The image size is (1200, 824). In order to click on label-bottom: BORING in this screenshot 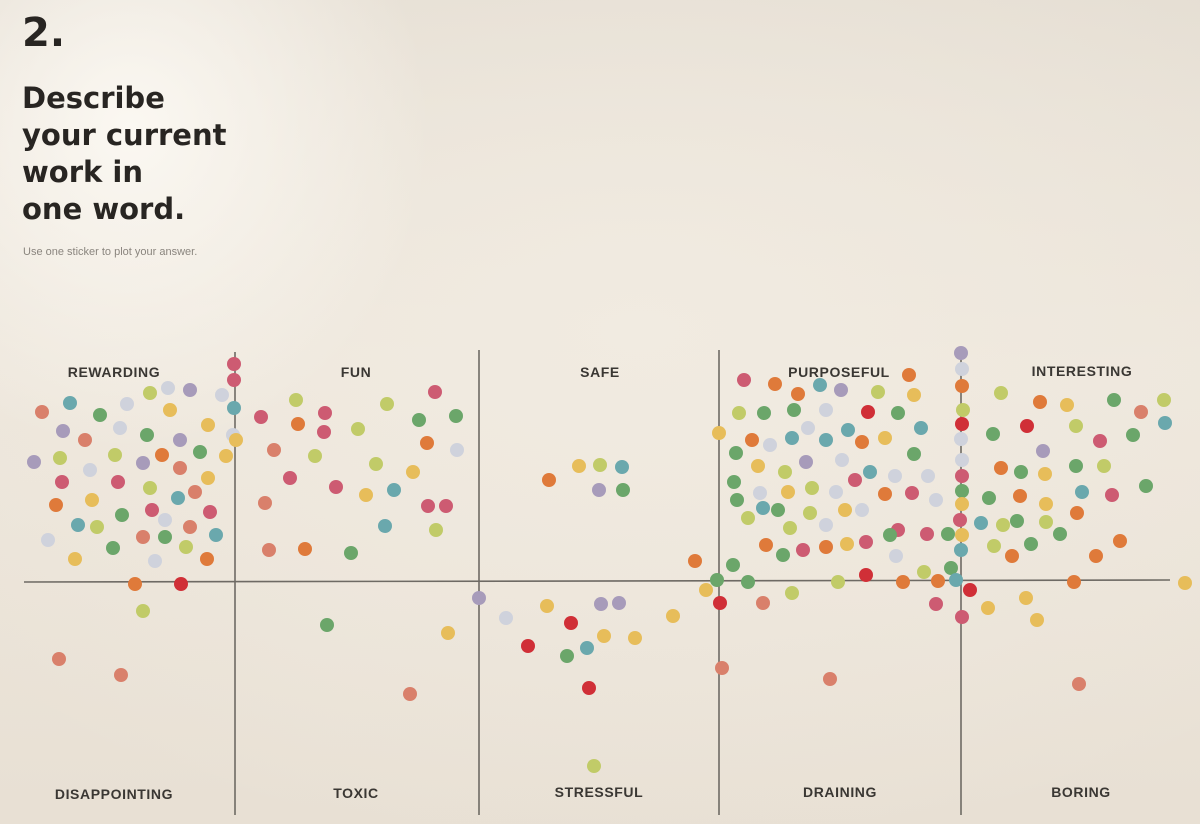, I will do `click(1081, 792)`.